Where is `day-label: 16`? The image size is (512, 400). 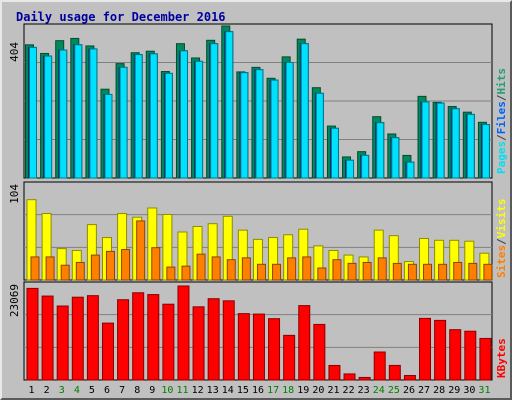
day-label: 16 is located at coordinates (258, 390).